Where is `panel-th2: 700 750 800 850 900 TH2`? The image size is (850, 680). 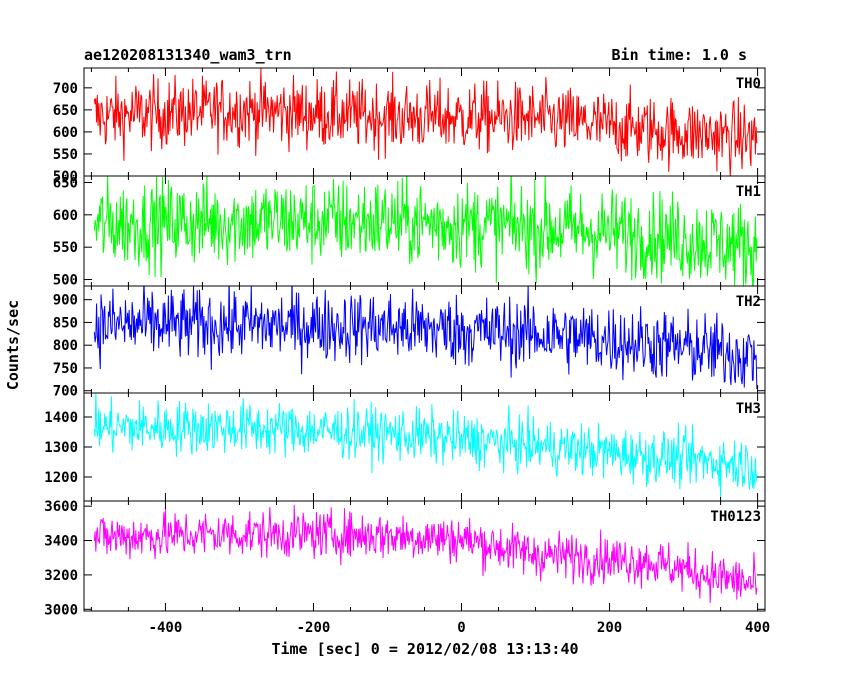
panel-th2: 700 750 800 850 900 TH2 is located at coordinates (409, 342).